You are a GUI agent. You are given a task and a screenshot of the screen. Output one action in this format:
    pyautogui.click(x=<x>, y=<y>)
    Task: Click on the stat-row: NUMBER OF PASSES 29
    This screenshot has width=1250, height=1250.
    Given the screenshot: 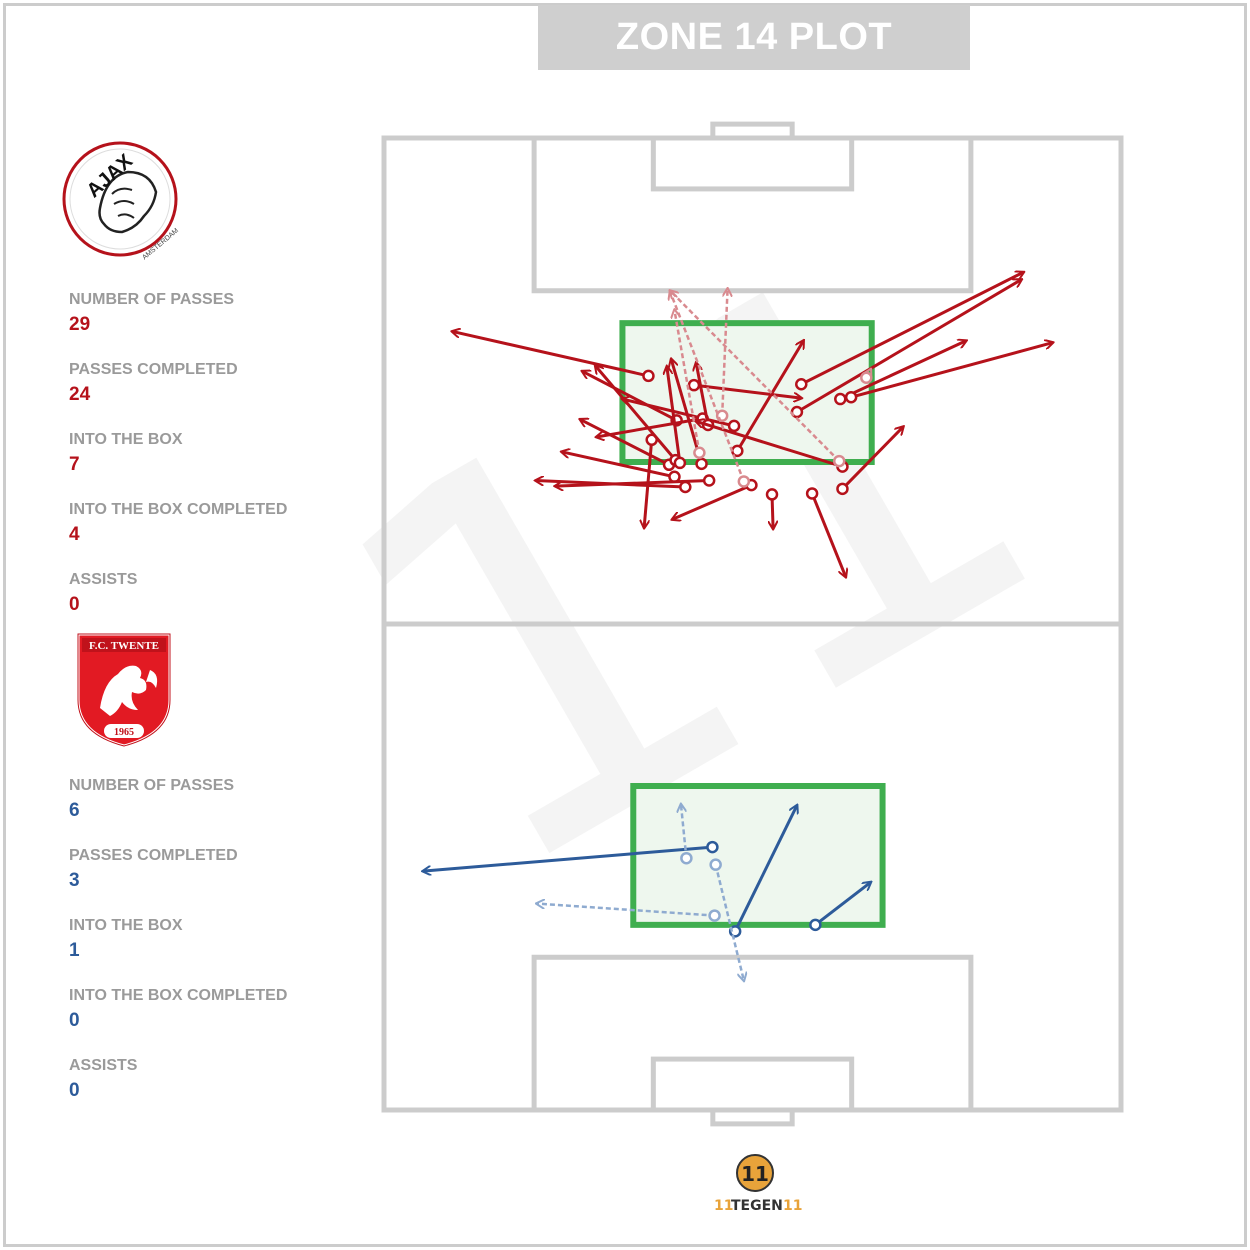 What is the action you would take?
    pyautogui.click(x=219, y=326)
    